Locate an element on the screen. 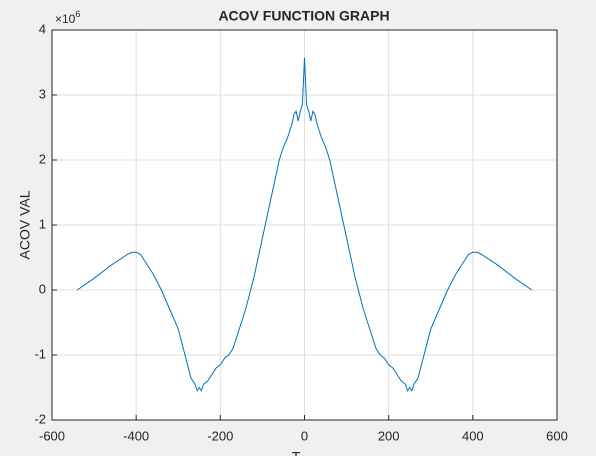 This screenshot has width=596, height=456. x-tick-label: 600 is located at coordinates (557, 435).